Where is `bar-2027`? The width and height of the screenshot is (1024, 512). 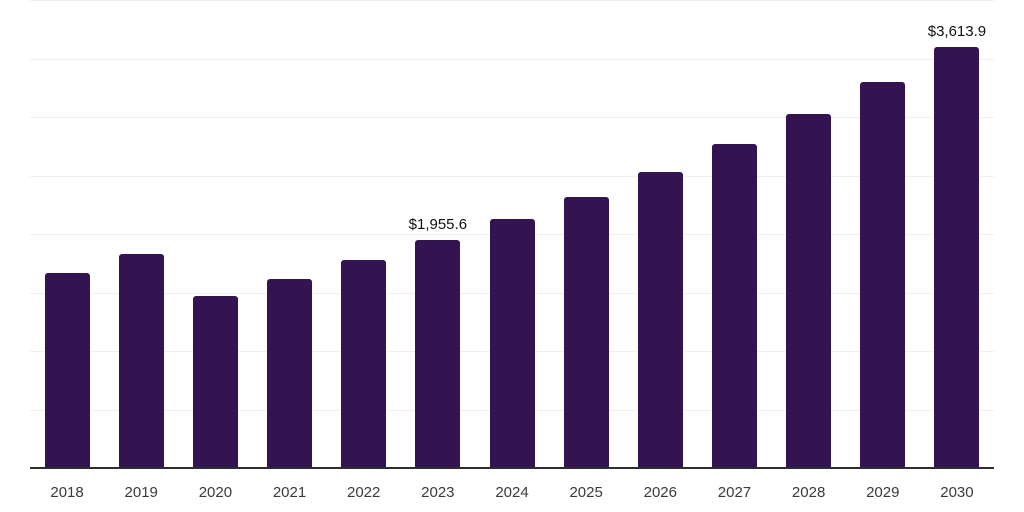
bar-2027 is located at coordinates (734, 306).